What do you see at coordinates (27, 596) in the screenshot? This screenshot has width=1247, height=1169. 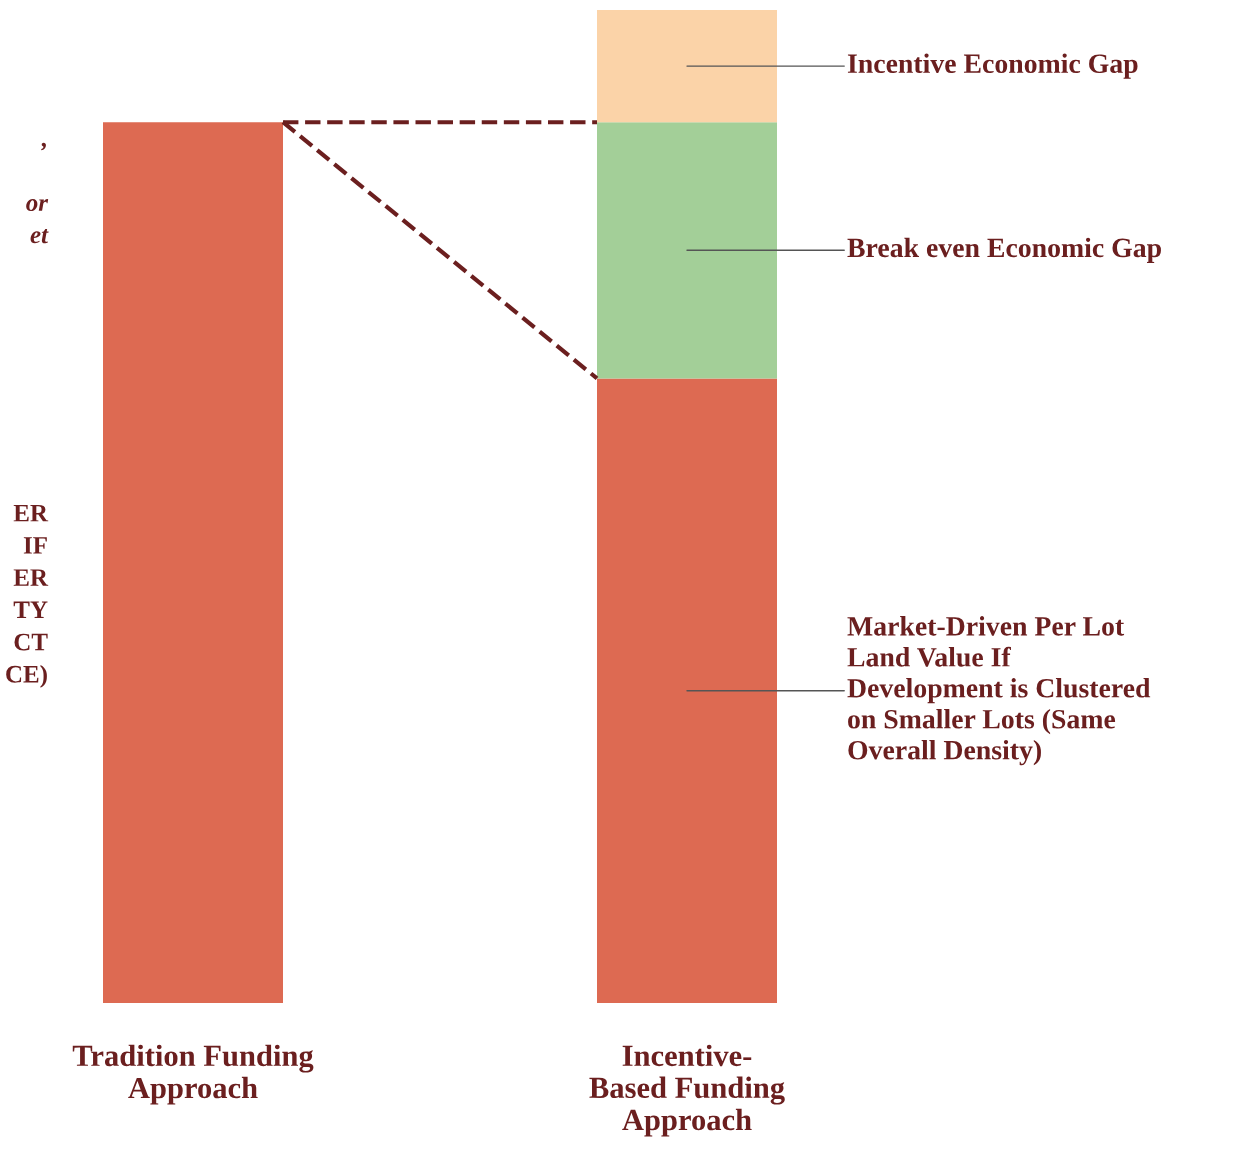 I see `annotation: ER IF ER TY CT CE)` at bounding box center [27, 596].